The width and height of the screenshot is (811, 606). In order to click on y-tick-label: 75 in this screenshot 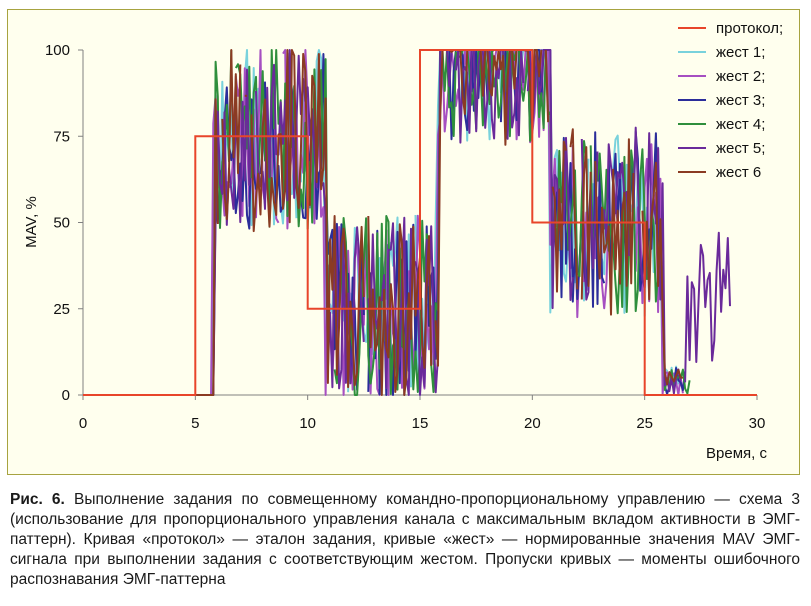, I will do `click(61, 136)`.